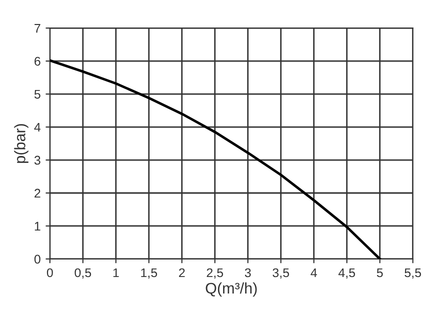 The image size is (423, 312). What do you see at coordinates (37, 160) in the screenshot?
I see `y-tick-label: 3` at bounding box center [37, 160].